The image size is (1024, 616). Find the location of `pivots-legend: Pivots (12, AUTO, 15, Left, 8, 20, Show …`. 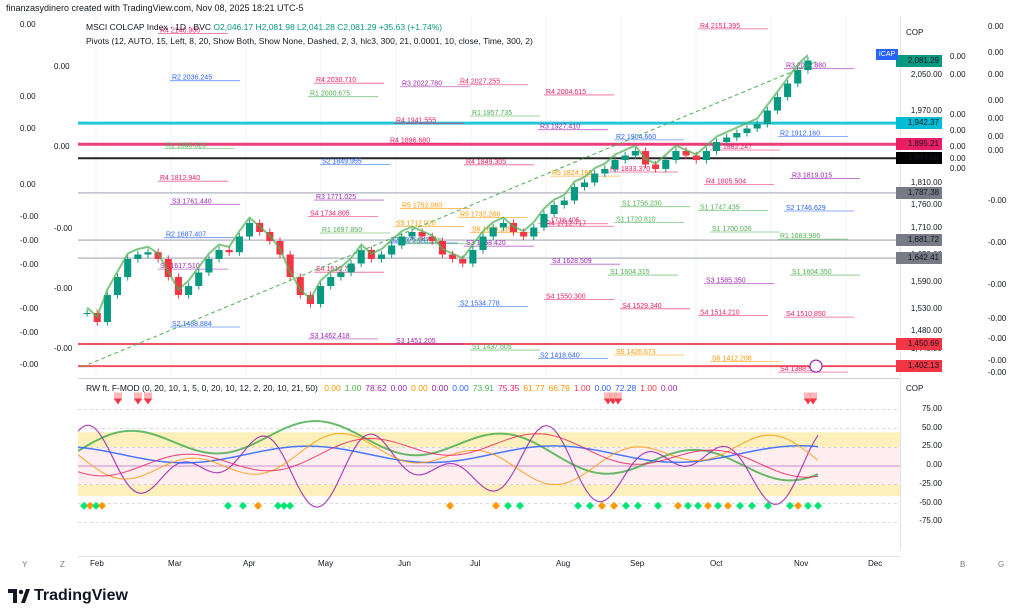

pivots-legend: Pivots (12, AUTO, 15, Left, 8, 20, Show … is located at coordinates (309, 41).